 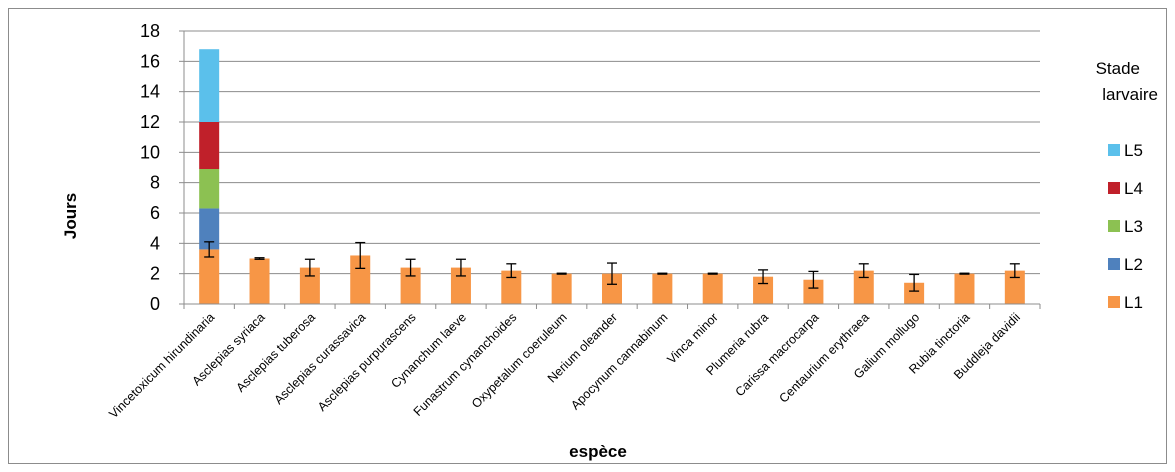 What do you see at coordinates (777, 354) in the screenshot?
I see `x-tick-label: Carissa macrocarpa` at bounding box center [777, 354].